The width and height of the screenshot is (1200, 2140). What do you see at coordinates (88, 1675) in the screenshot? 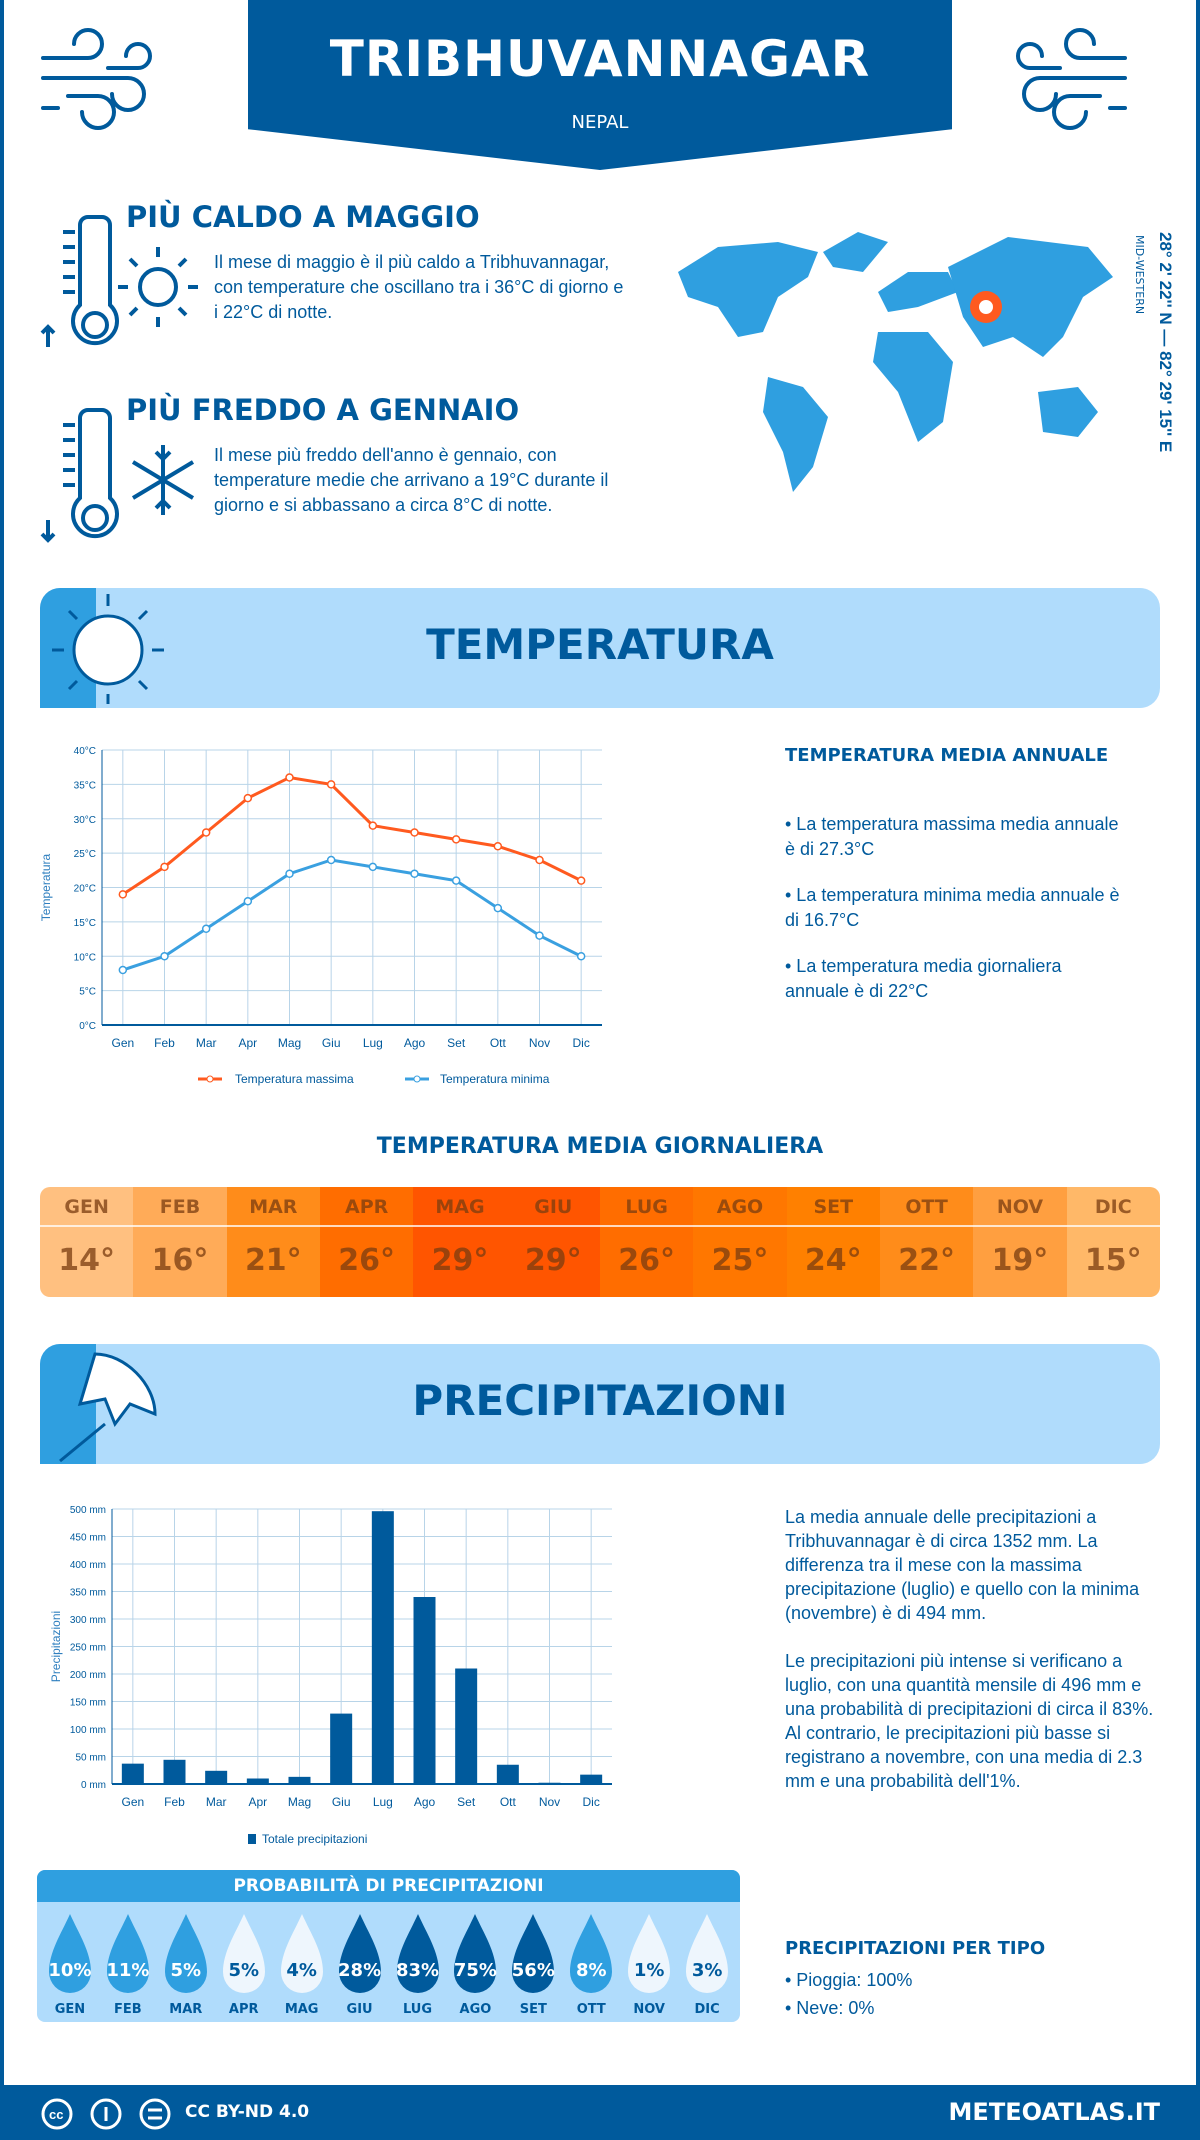
I see `y-tick-label: 200 mm` at bounding box center [88, 1675].